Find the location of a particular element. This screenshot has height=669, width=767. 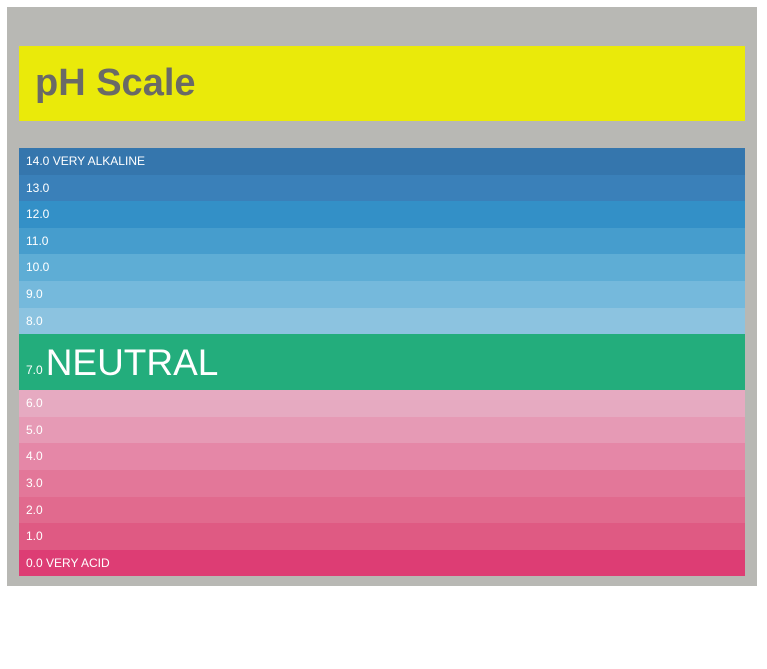

ph-value: 2.0 is located at coordinates (34, 509).